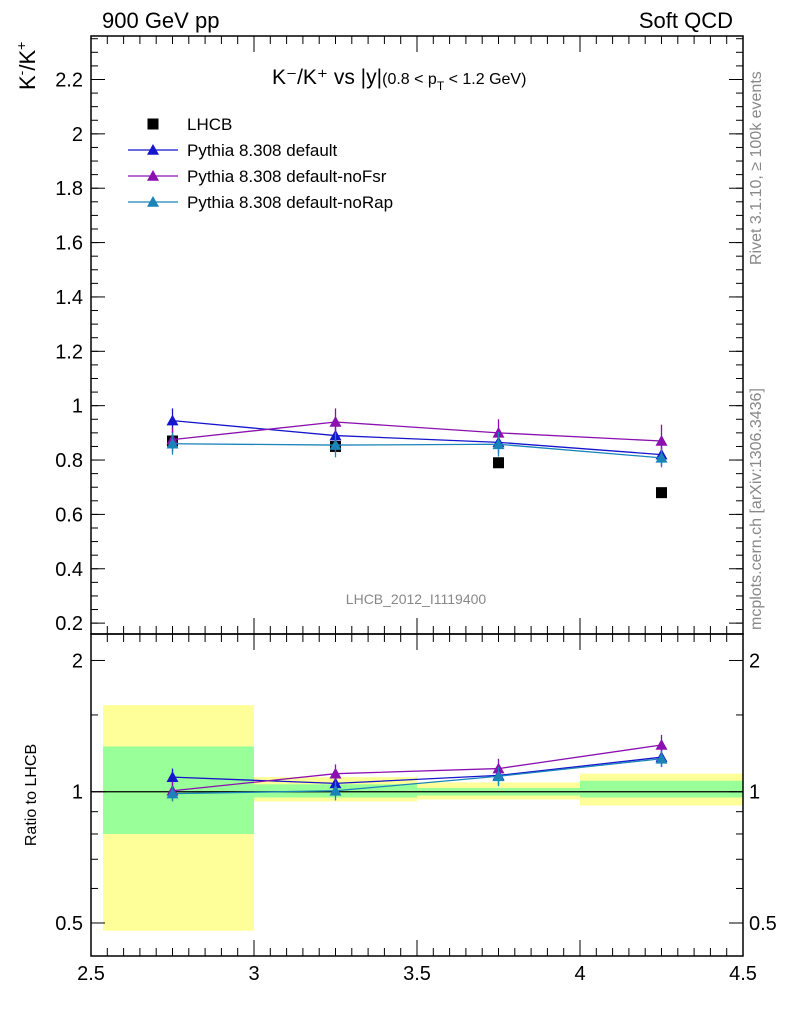 Image resolution: width=786 pixels, height=1024 pixels. What do you see at coordinates (262, 150) in the screenshot?
I see `legend-label: Pythia 8.308 default` at bounding box center [262, 150].